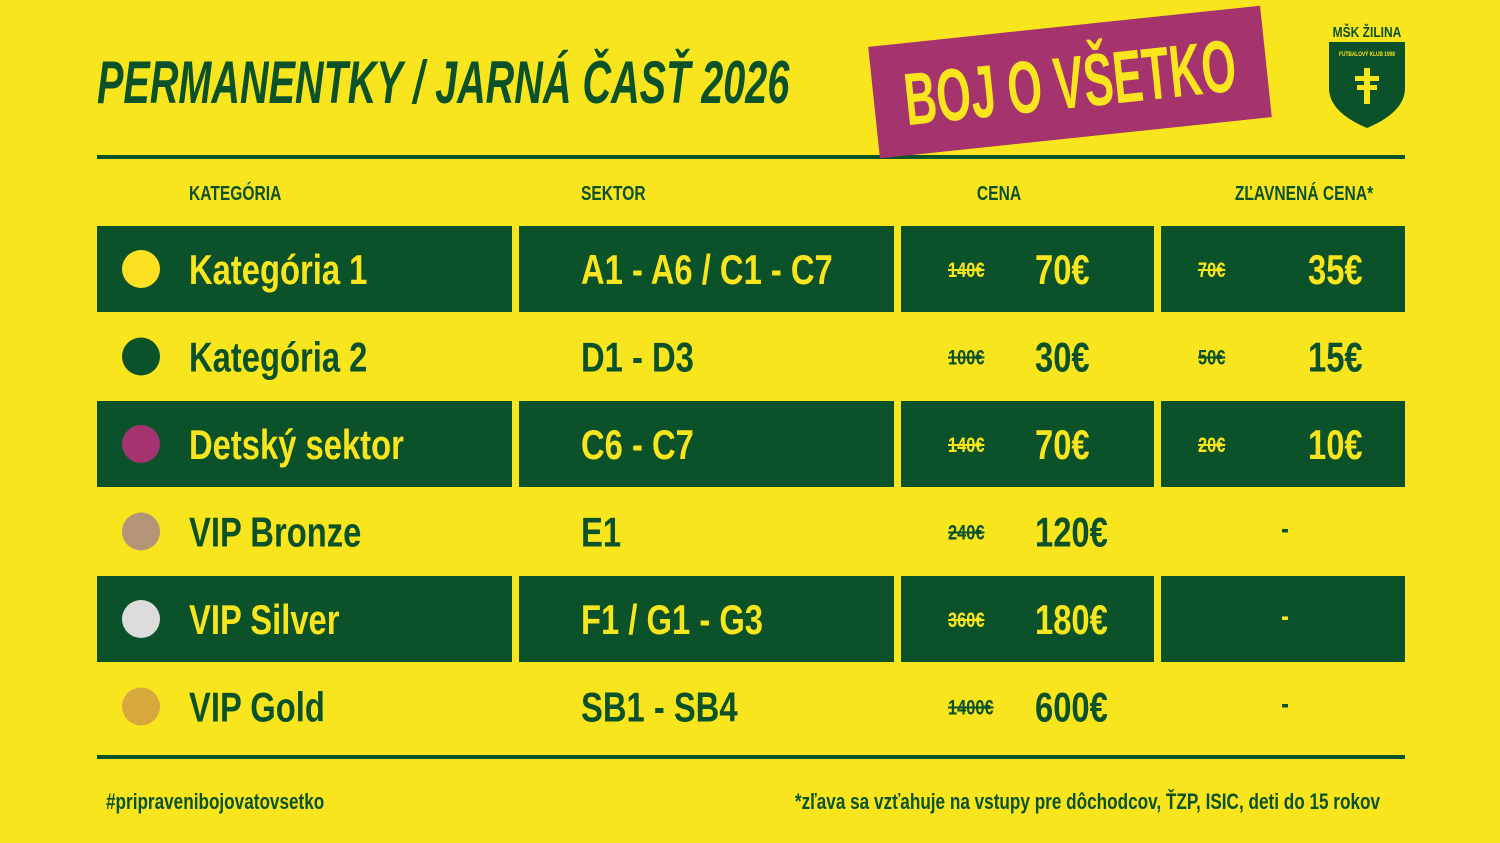 Image resolution: width=1500 pixels, height=843 pixels. Describe the element at coordinates (1367, 54) in the screenshot. I see `logo-subtext: FUTBALOVÝ KLUB 1908` at that location.